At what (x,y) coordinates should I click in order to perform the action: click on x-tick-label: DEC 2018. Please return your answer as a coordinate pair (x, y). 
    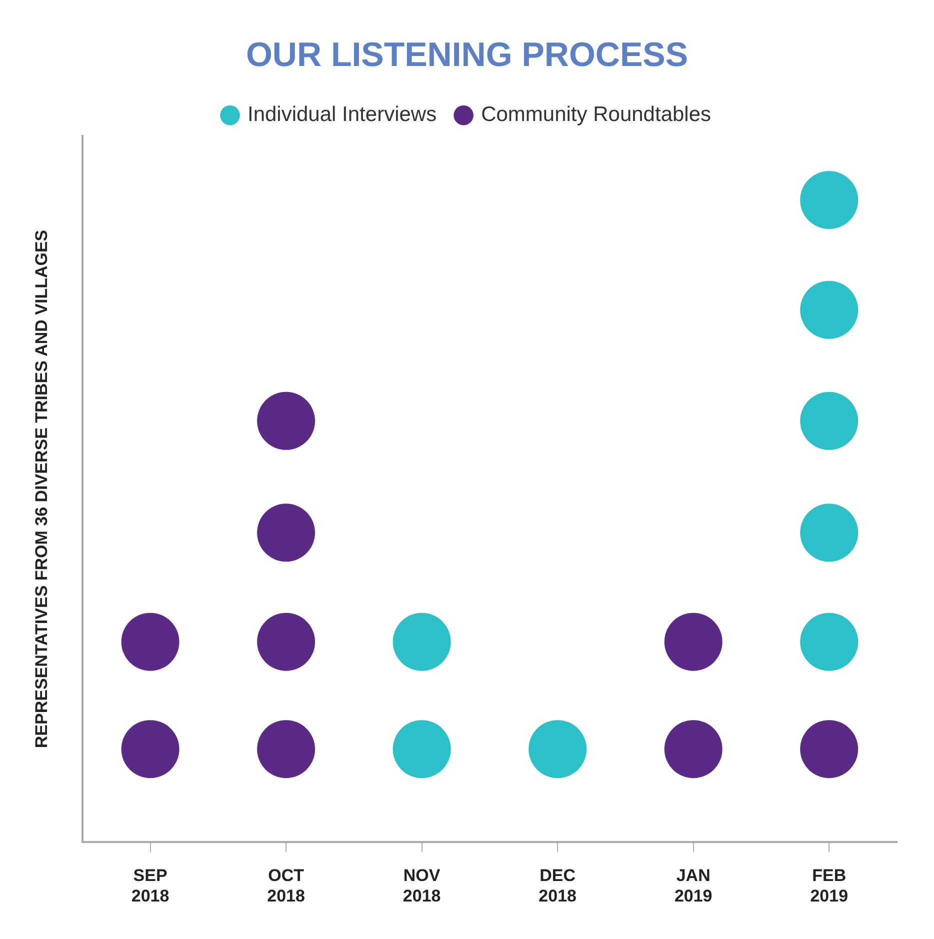
    Looking at the image, I should click on (557, 886).